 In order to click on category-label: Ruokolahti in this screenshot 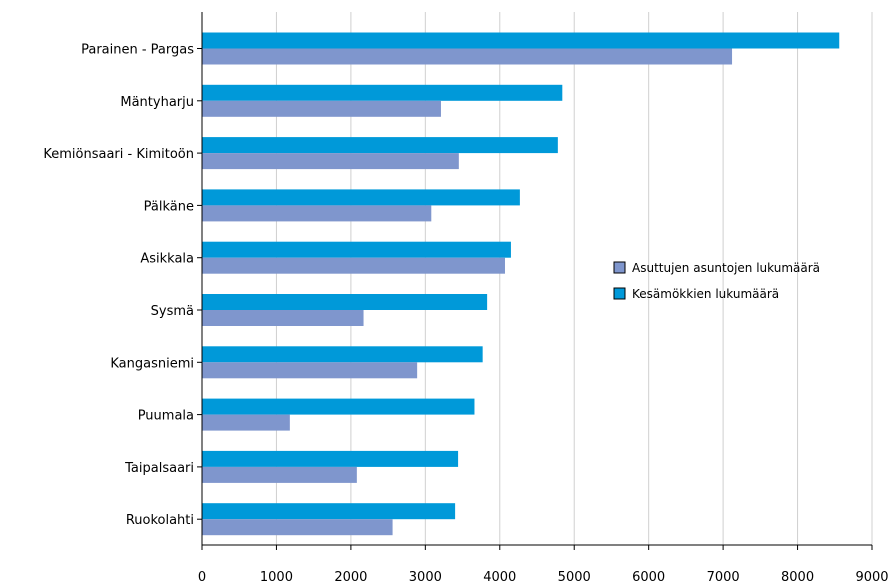, I will do `click(160, 520)`.